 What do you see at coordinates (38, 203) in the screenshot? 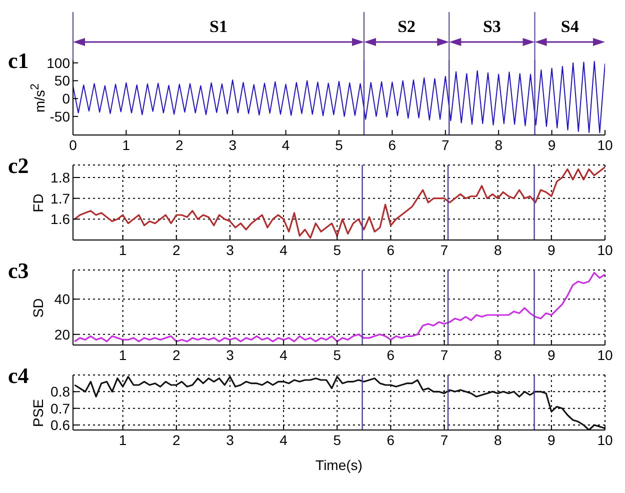
I see `y-axis-title: FD` at bounding box center [38, 203].